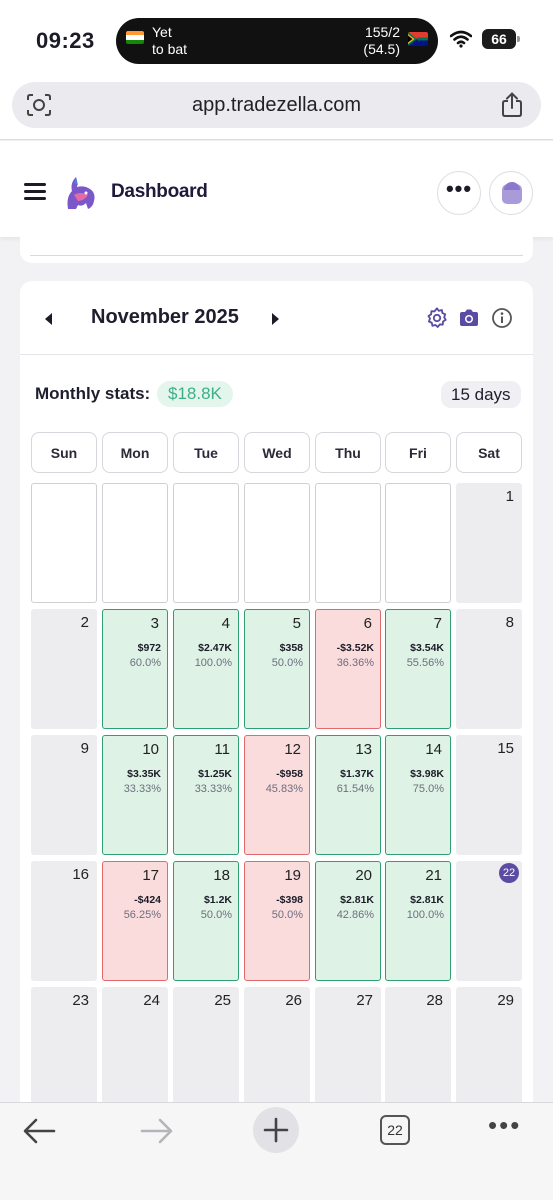 The width and height of the screenshot is (553, 1200). I want to click on day-win-rate: 33.33%, so click(142, 789).